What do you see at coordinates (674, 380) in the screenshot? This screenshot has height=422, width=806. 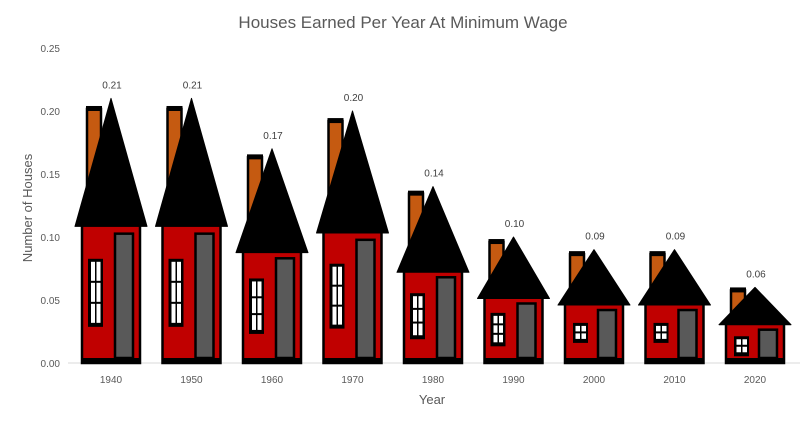 I see `x-tick-label: 2010` at bounding box center [674, 380].